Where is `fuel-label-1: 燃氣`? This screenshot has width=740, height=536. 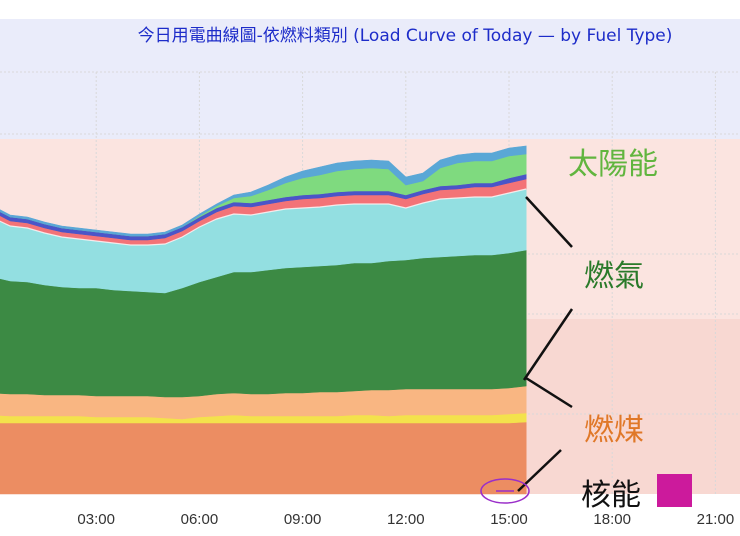
fuel-label-1: 燃氣 is located at coordinates (614, 276).